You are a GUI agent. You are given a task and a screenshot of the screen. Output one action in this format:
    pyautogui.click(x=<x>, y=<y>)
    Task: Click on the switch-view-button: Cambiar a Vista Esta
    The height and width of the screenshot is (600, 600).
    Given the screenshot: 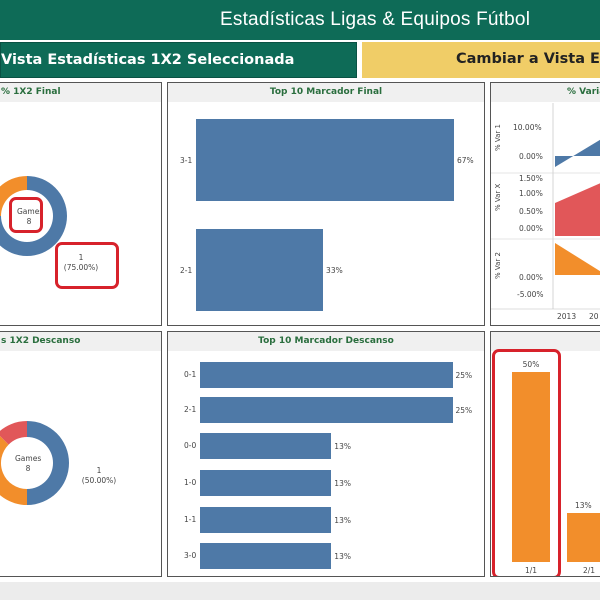 What is the action you would take?
    pyautogui.click(x=481, y=60)
    